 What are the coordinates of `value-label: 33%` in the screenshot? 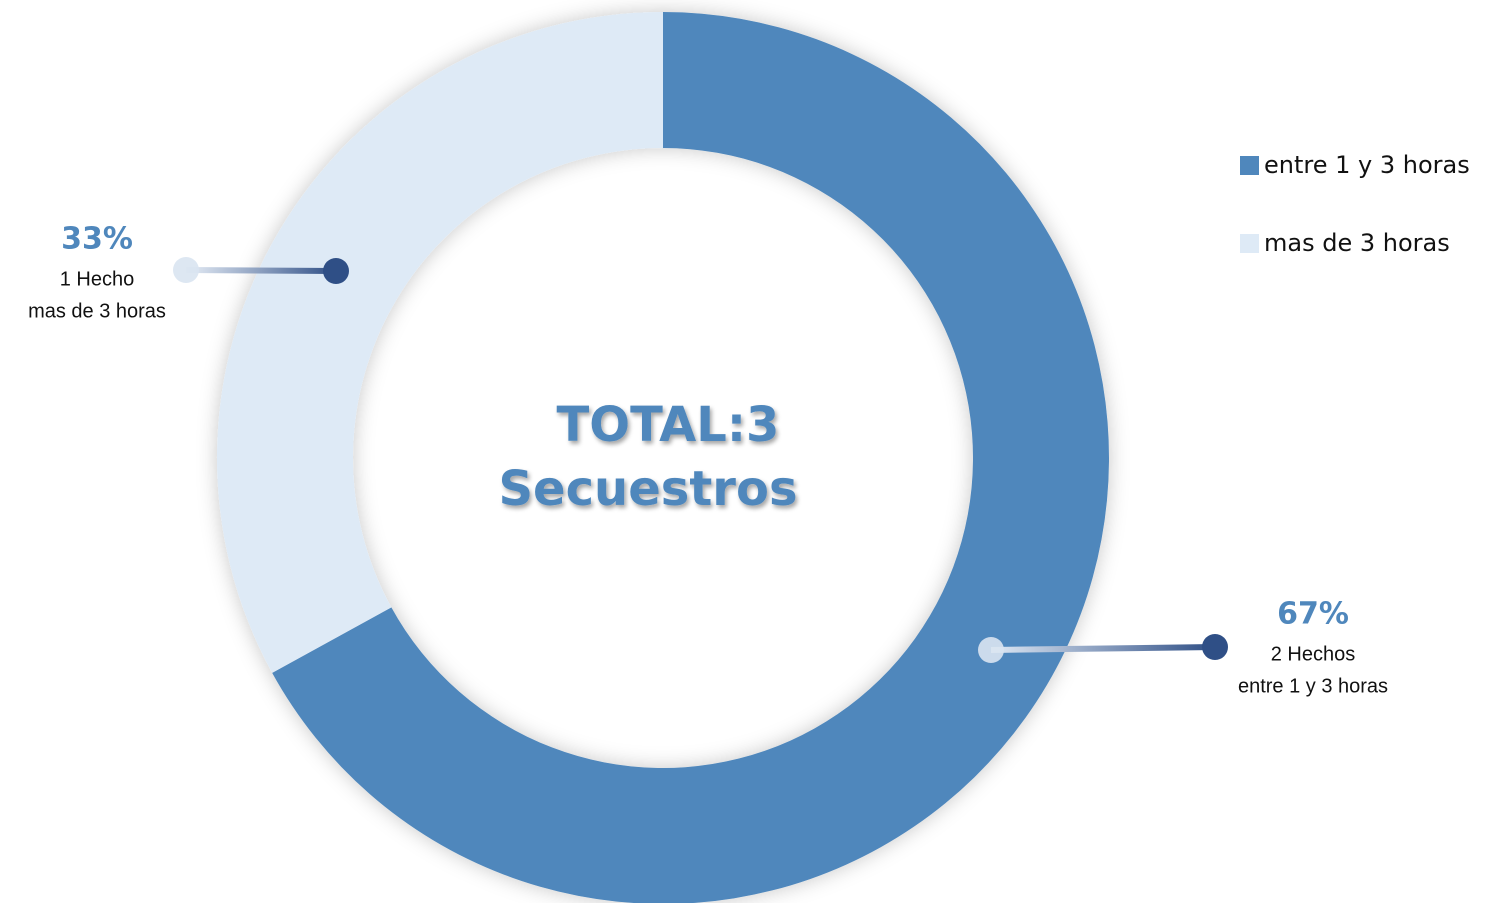 It's located at (97, 239).